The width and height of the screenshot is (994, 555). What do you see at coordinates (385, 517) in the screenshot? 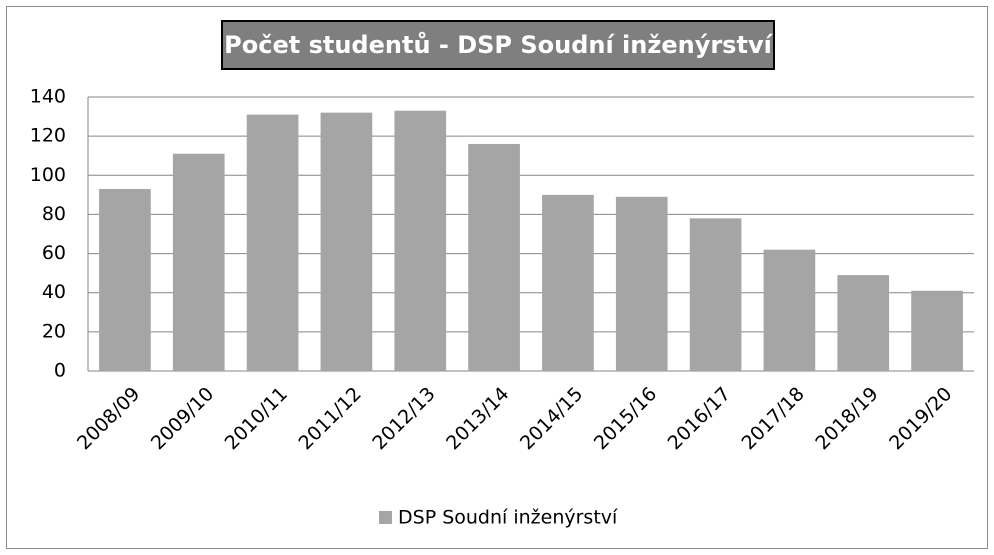
I see `legend-swatch` at bounding box center [385, 517].